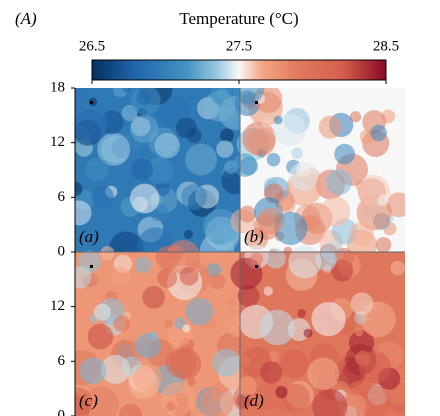  Describe the element at coordinates (254, 400) in the screenshot. I see `panel-label: (d)` at that location.